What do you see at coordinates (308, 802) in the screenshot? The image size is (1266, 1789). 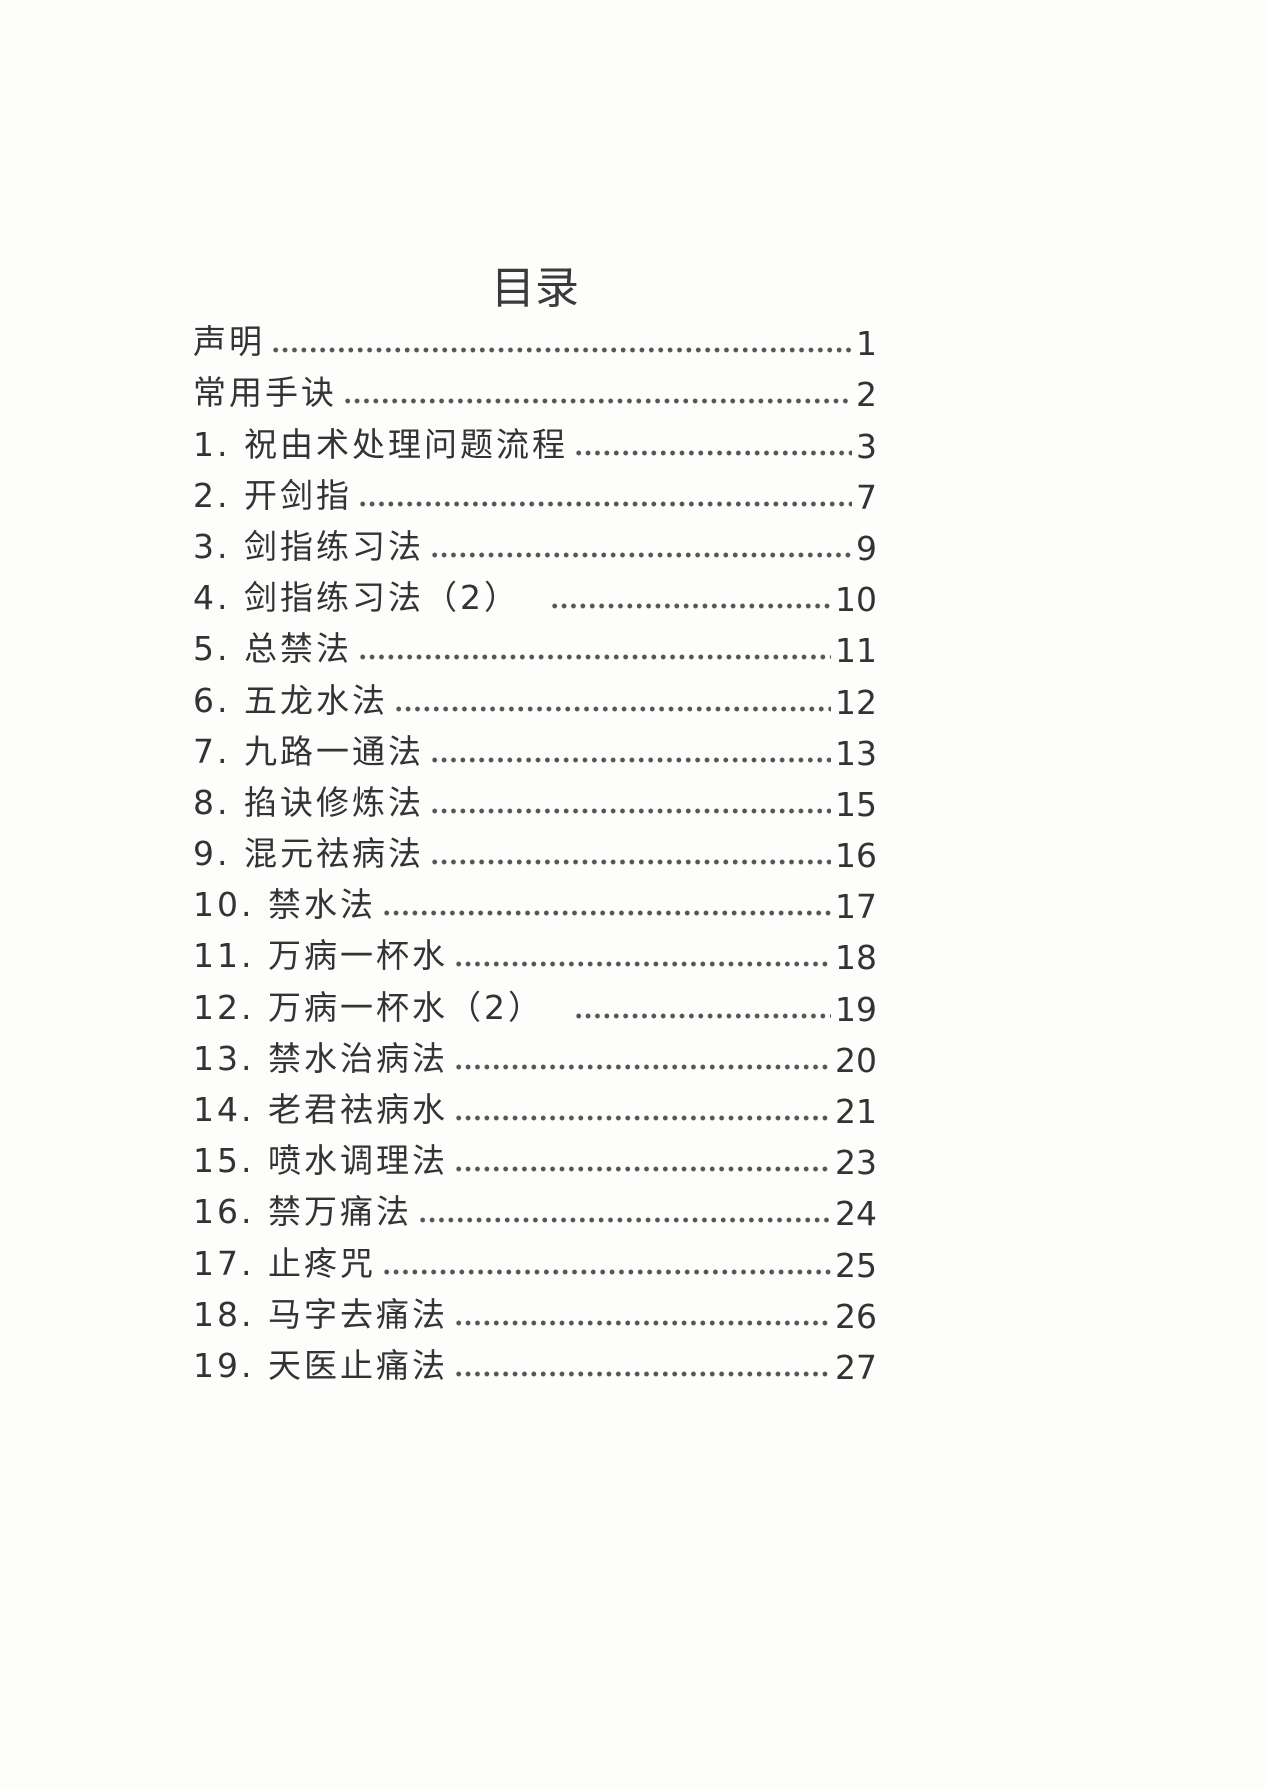 I see `toc-entry-title: 8. 掐诀修炼法` at bounding box center [308, 802].